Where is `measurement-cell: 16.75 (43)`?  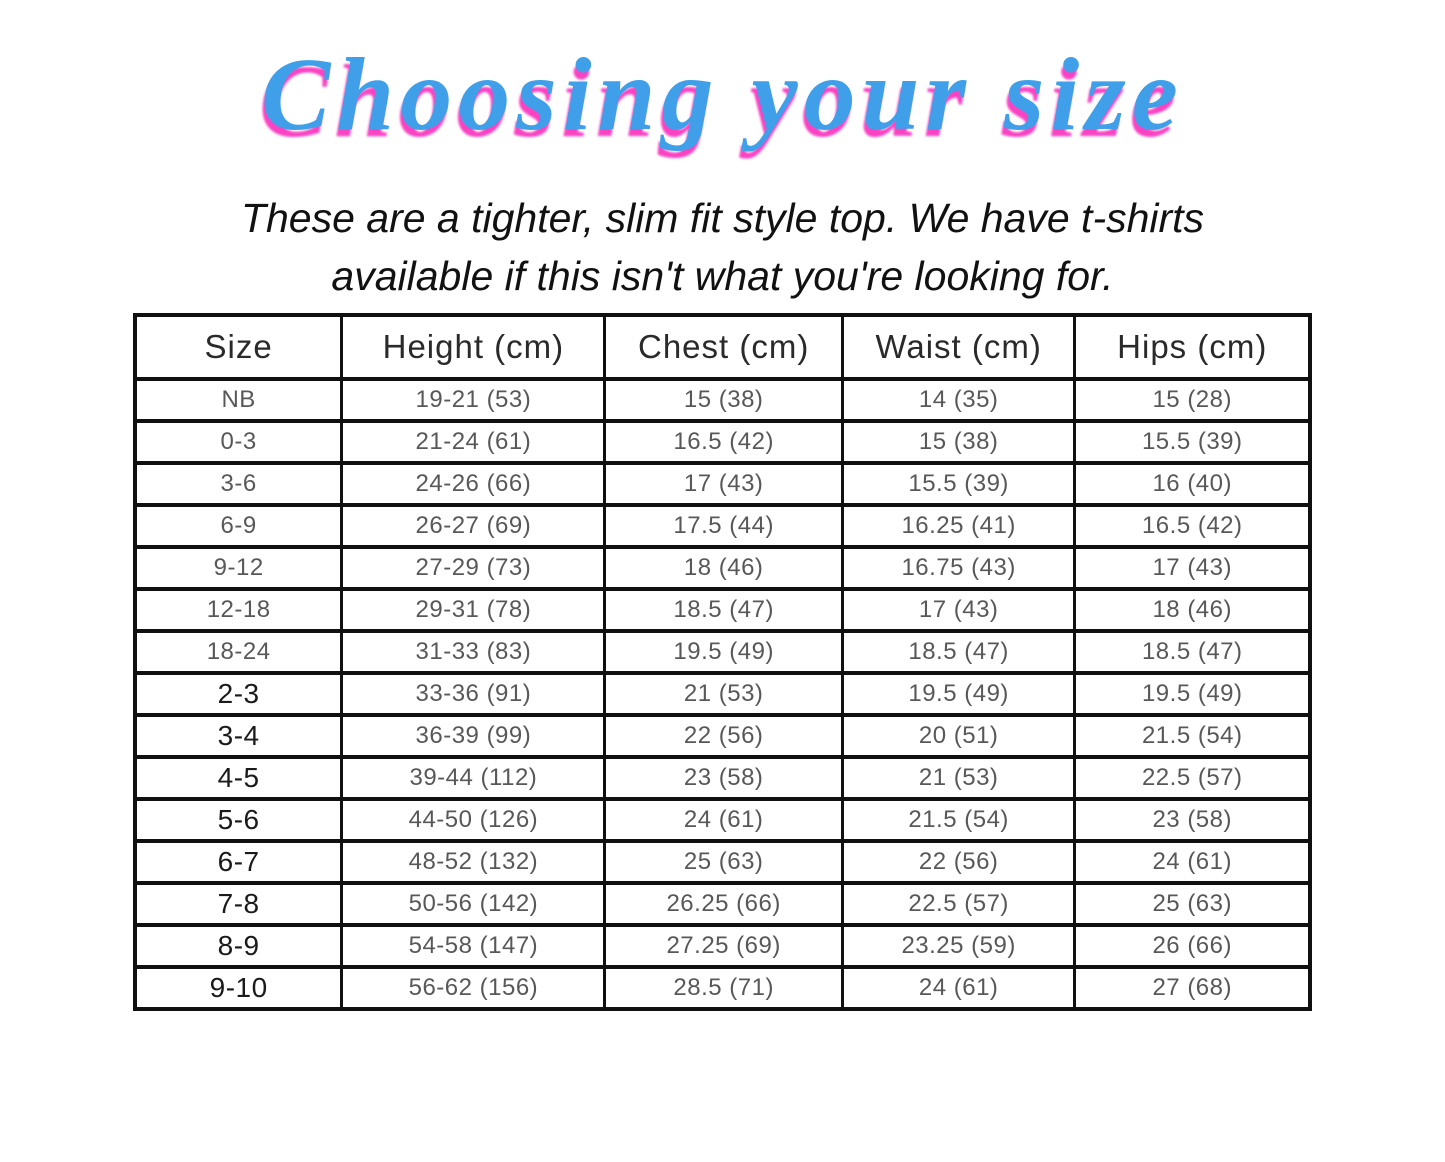
measurement-cell: 16.75 (43) is located at coordinates (958, 568).